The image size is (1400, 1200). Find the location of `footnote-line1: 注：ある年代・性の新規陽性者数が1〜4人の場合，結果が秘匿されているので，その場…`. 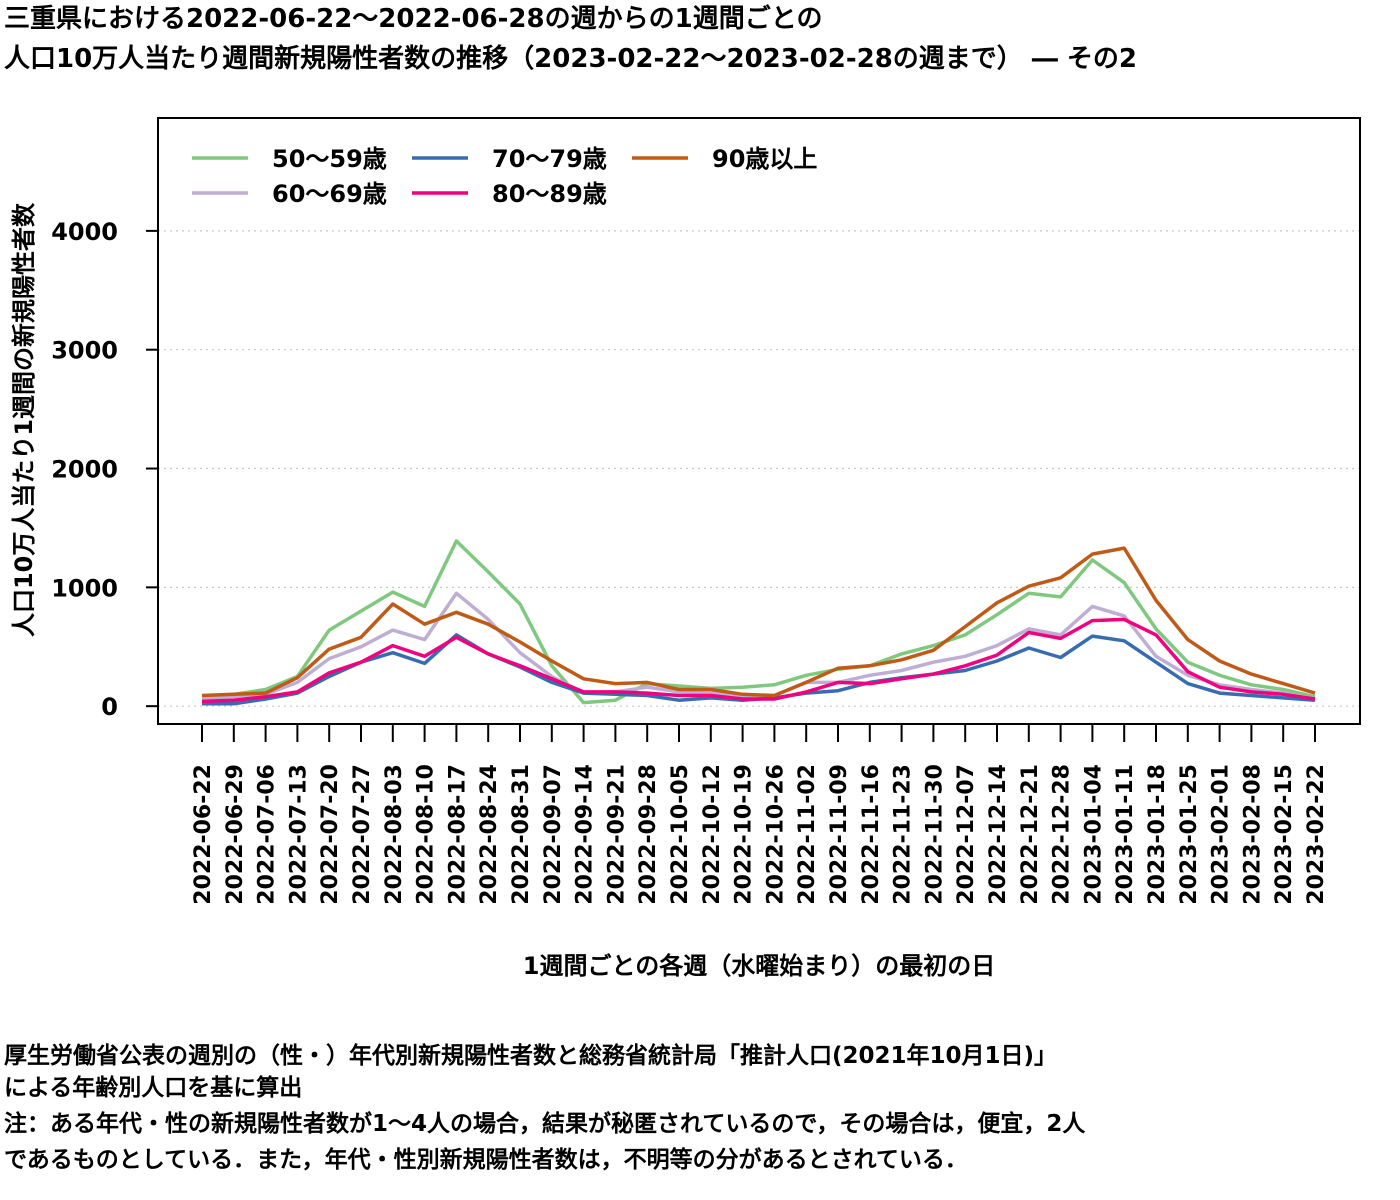

footnote-line1: 注：ある年代・性の新規陽性者数が1〜4人の場合，結果が秘匿されているので，その場… is located at coordinates (545, 1124).